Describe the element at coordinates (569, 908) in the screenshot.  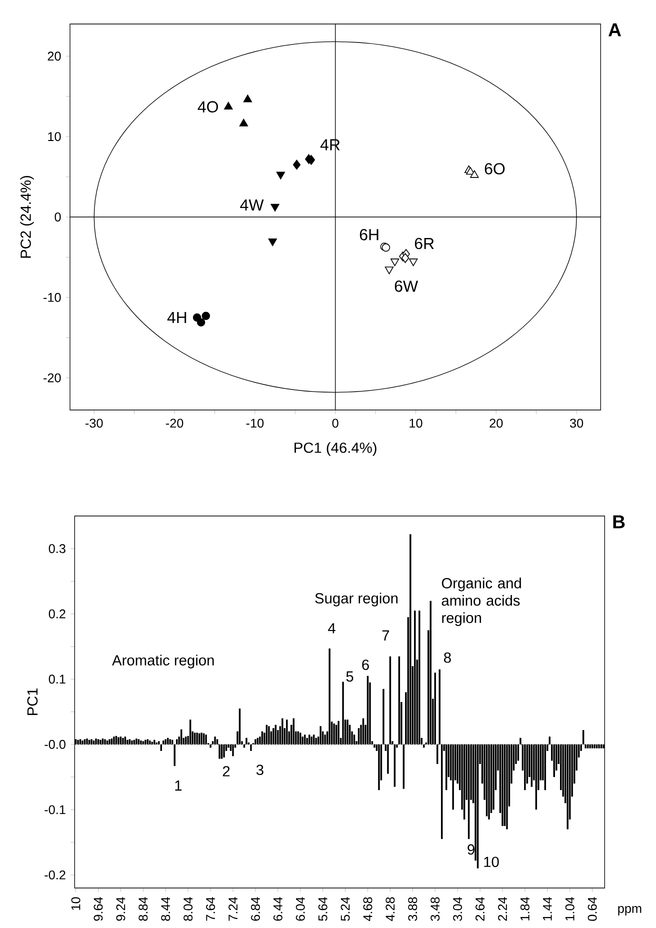
I see `x-tick-label: 1.04` at that location.